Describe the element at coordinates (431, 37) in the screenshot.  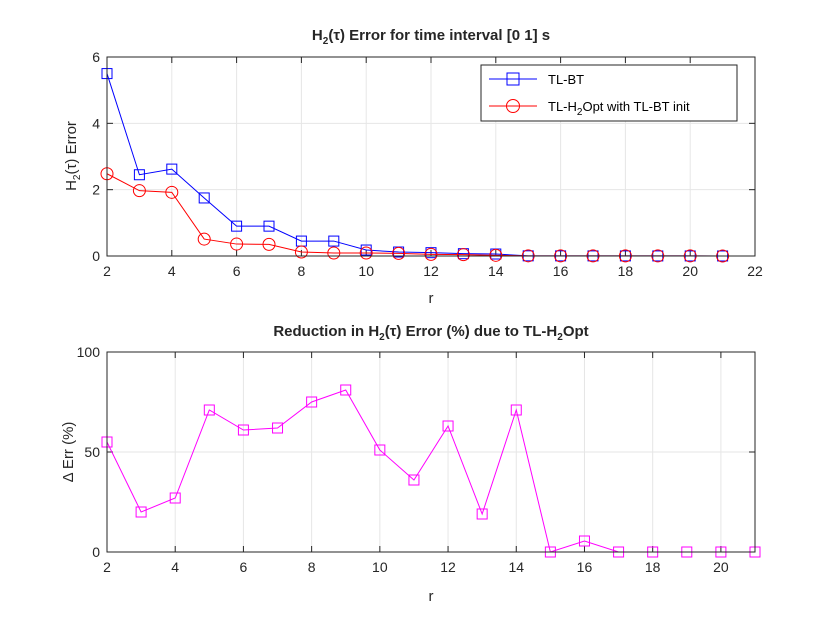
I see `chart-title-1: H2(τ) Error for time interval [0 1] s` at that location.